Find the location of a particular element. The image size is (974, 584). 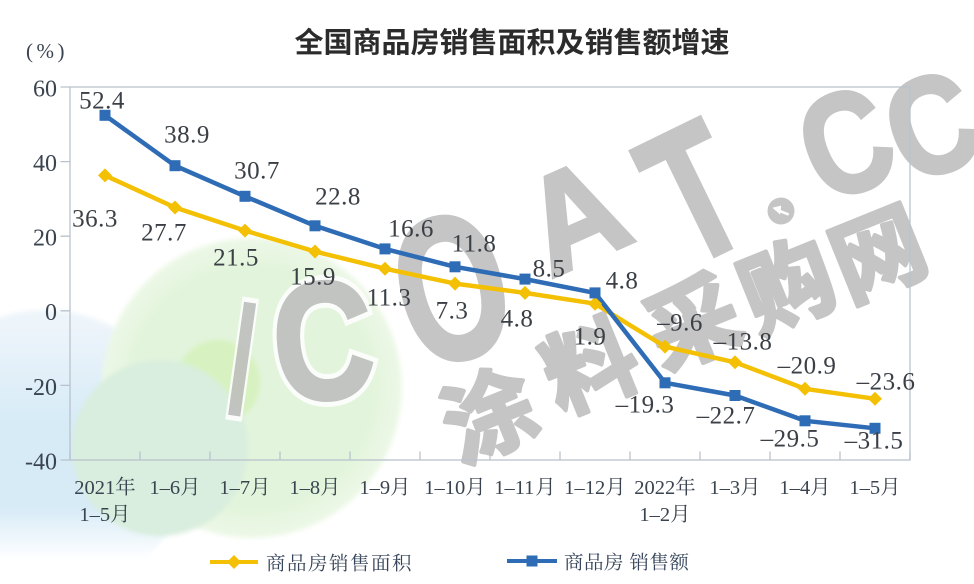

svg-text: 40 is located at coordinates (45, 164).